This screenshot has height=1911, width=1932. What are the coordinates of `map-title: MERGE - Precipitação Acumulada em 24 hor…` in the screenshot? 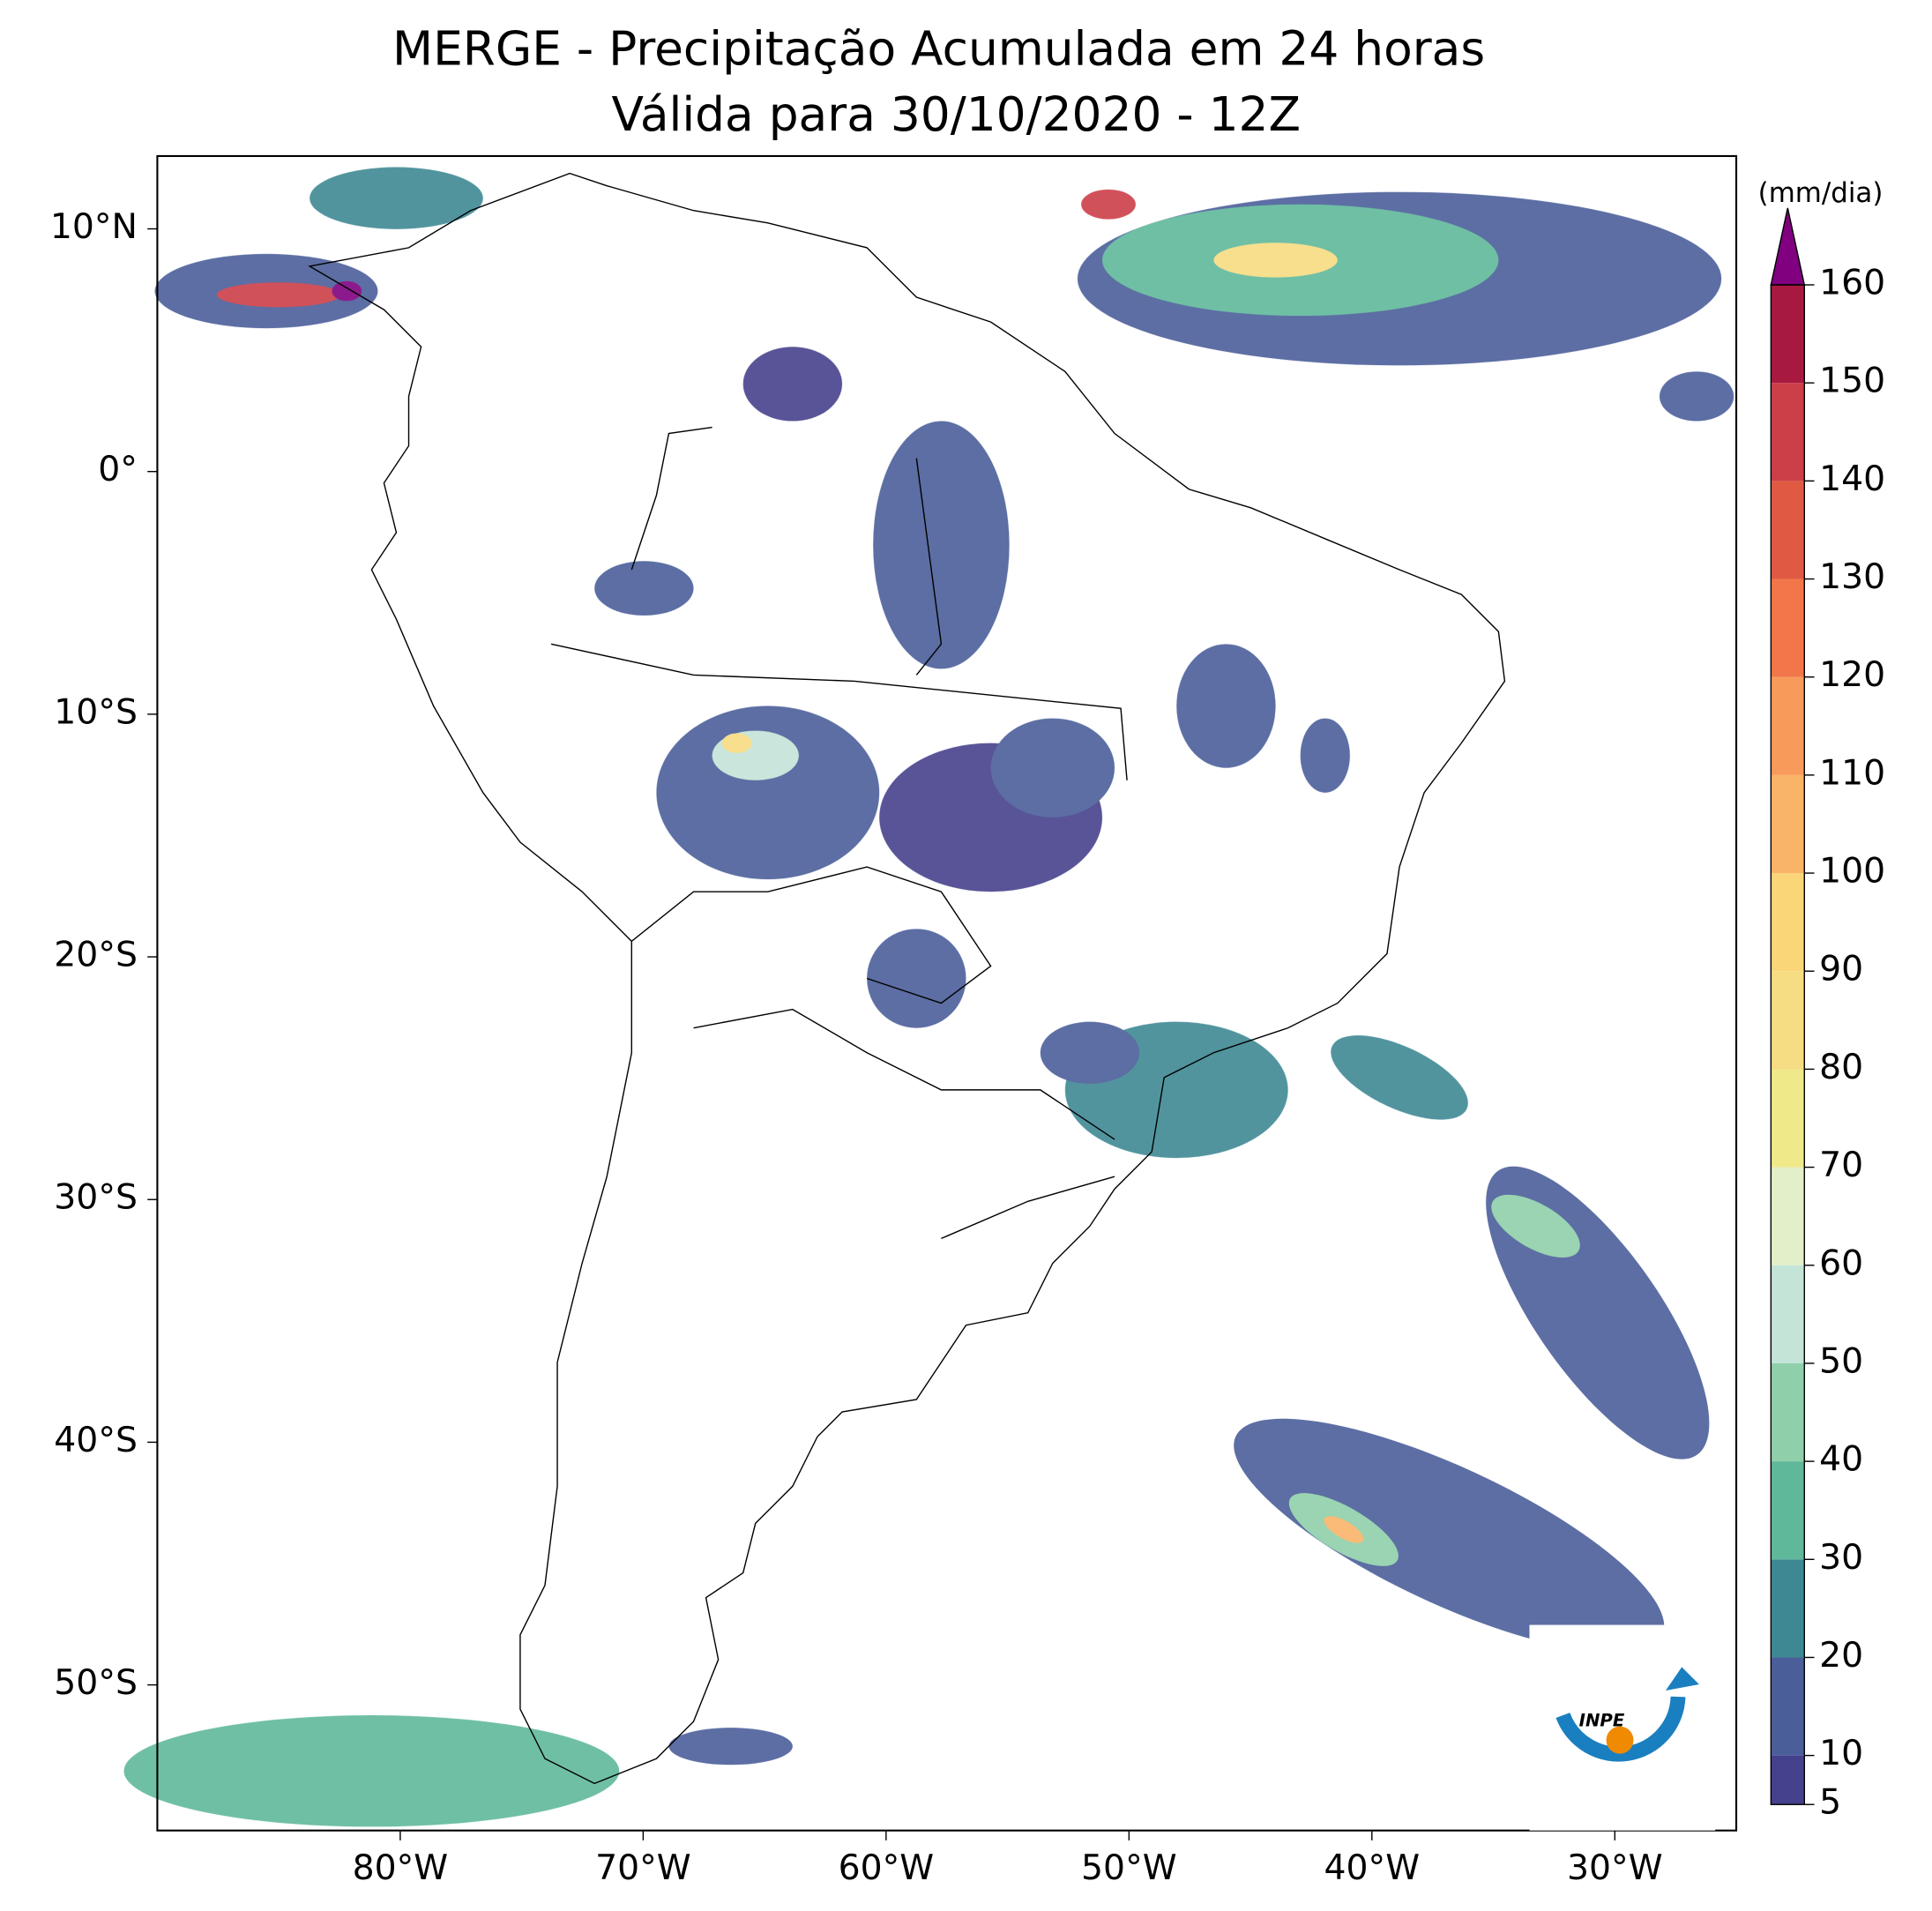 It's located at (939, 49).